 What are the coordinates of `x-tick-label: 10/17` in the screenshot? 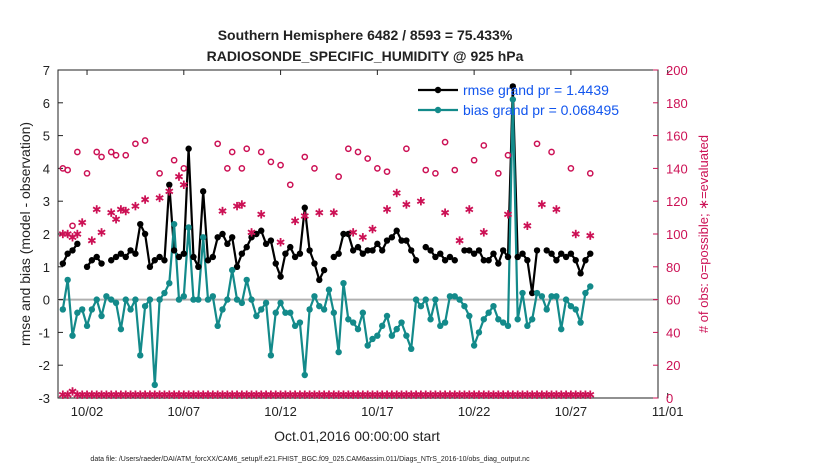 It's located at (377, 411).